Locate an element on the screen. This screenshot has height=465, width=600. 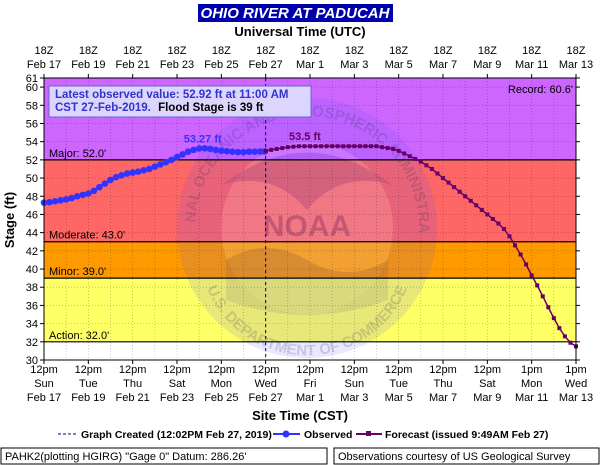
y-axis-title: Stage (ft) is located at coordinates (9, 220).